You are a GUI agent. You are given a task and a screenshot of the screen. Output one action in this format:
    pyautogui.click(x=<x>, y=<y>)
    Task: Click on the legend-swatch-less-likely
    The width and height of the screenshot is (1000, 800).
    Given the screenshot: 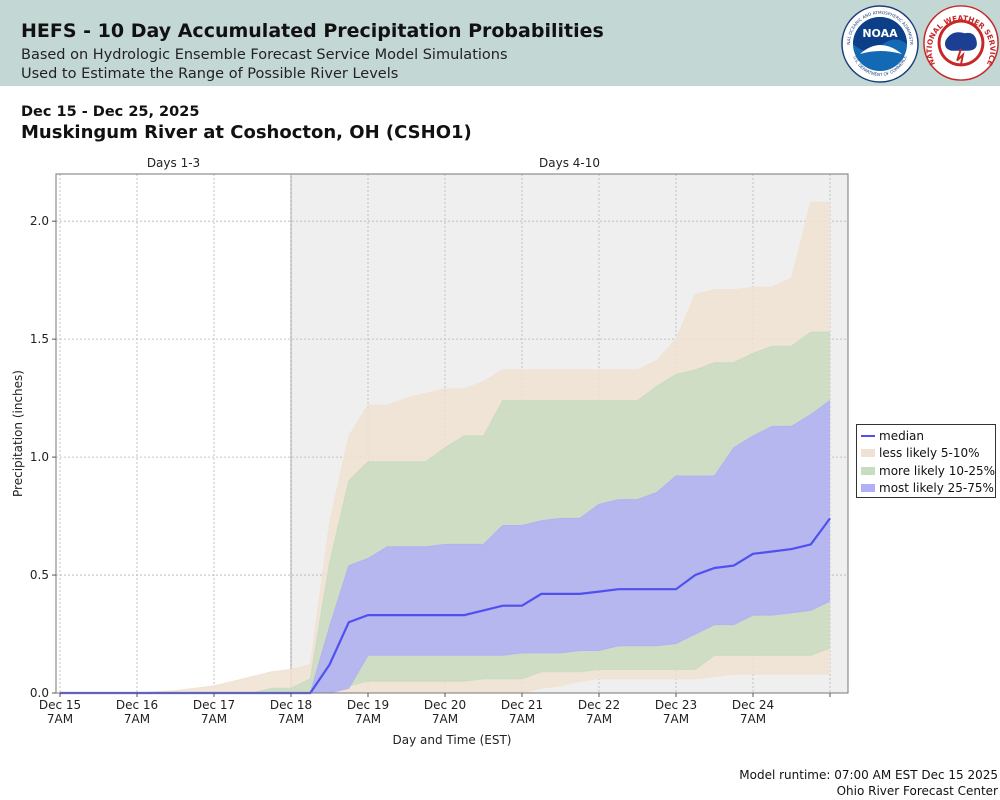 What is the action you would take?
    pyautogui.click(x=868, y=453)
    